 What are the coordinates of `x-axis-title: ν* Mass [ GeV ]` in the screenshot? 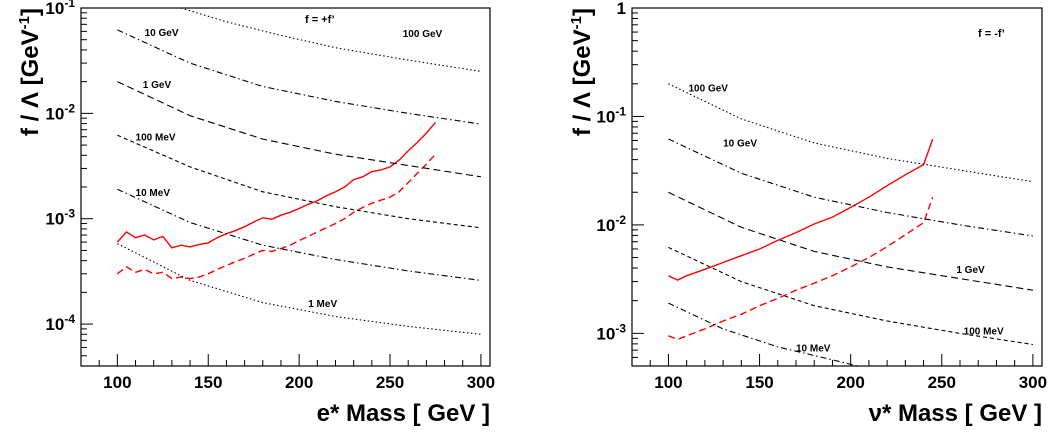 It's located at (955, 413).